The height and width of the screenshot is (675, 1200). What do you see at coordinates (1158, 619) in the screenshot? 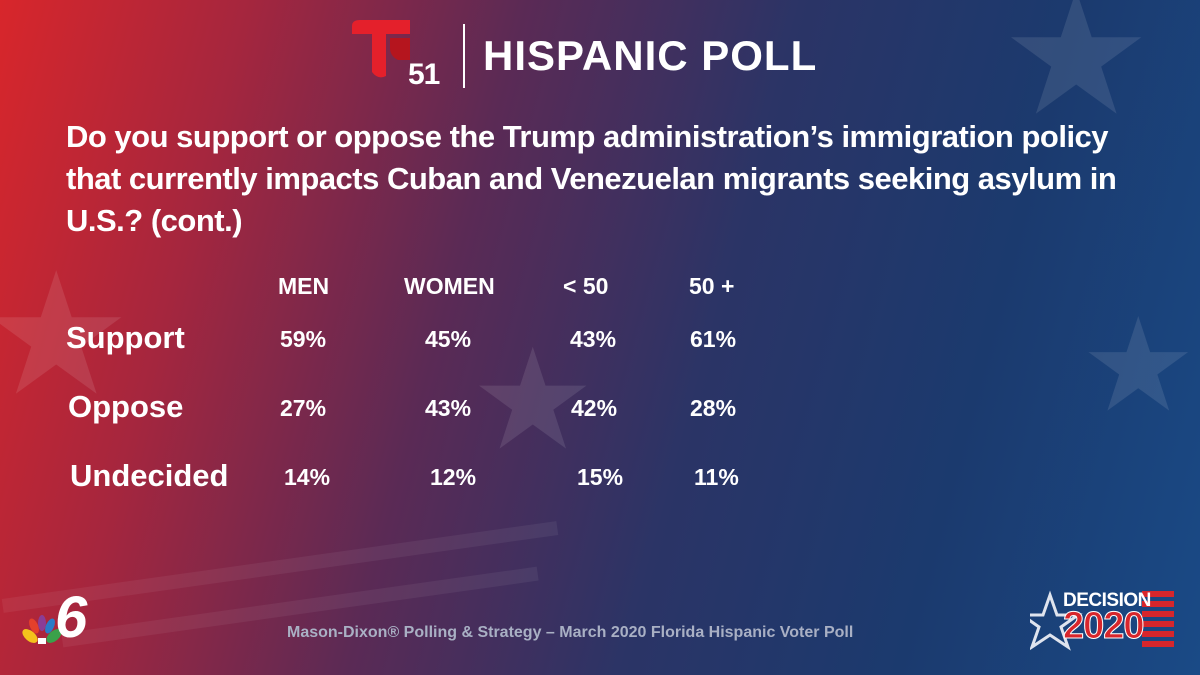
I see `flag-stripes-icon` at bounding box center [1158, 619].